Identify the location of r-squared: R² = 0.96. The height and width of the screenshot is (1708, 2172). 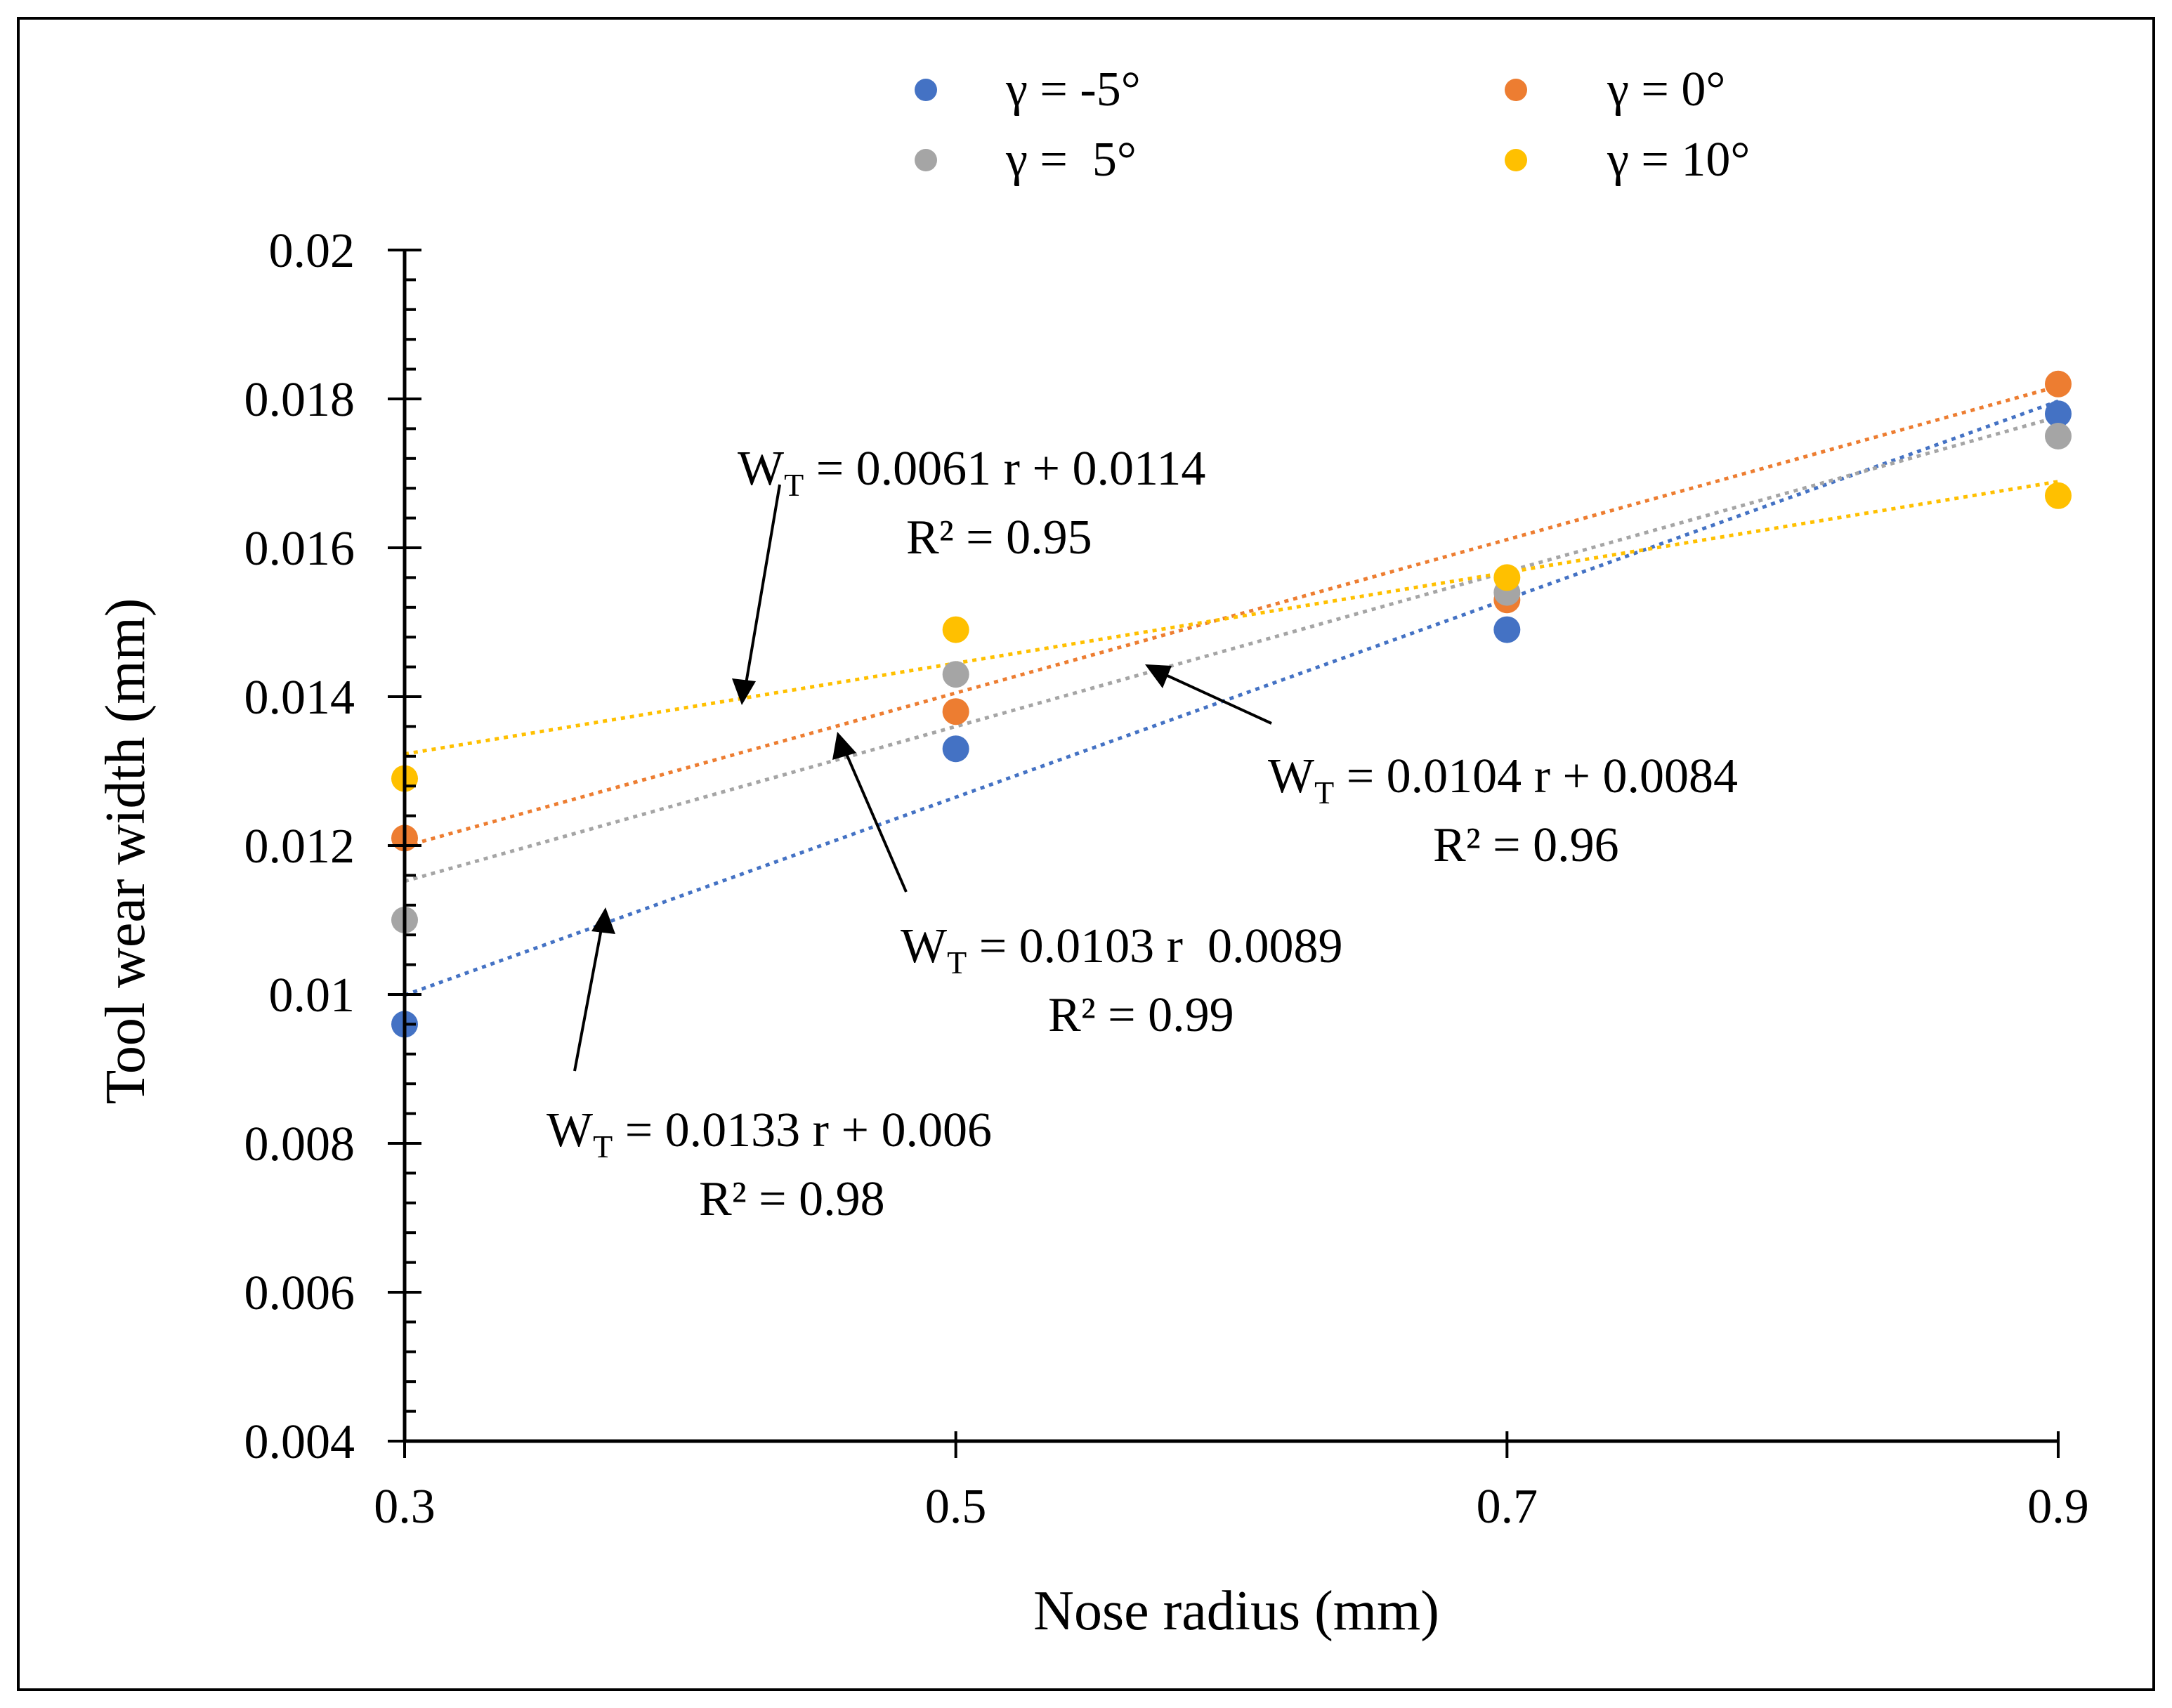
(1526, 845).